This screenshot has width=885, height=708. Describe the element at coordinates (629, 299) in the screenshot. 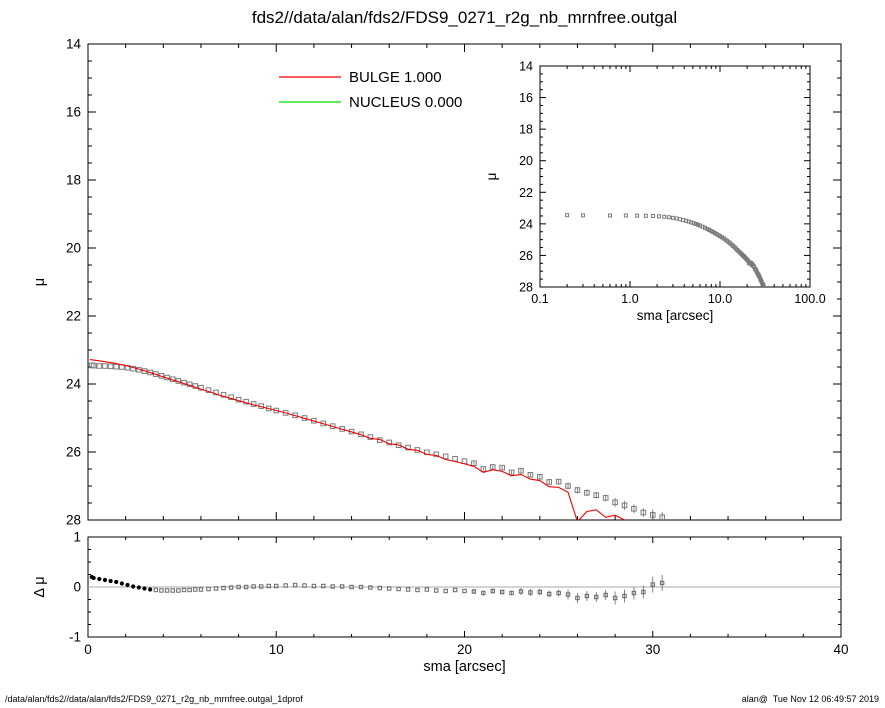

I see `svg-text: 1.0` at that location.